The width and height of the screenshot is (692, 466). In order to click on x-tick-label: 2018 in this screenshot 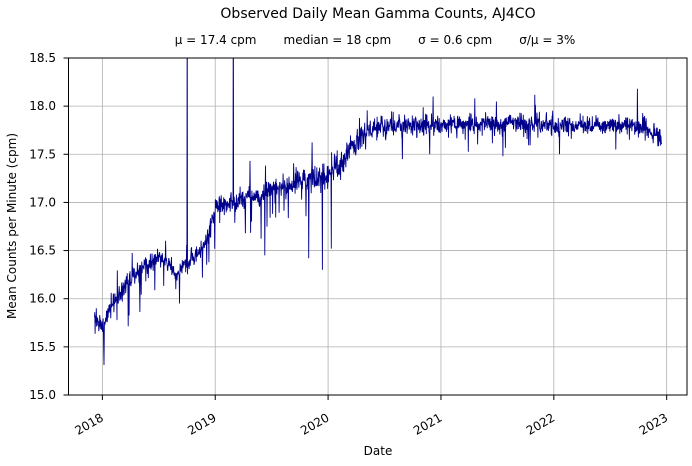, I will do `click(88, 423)`.